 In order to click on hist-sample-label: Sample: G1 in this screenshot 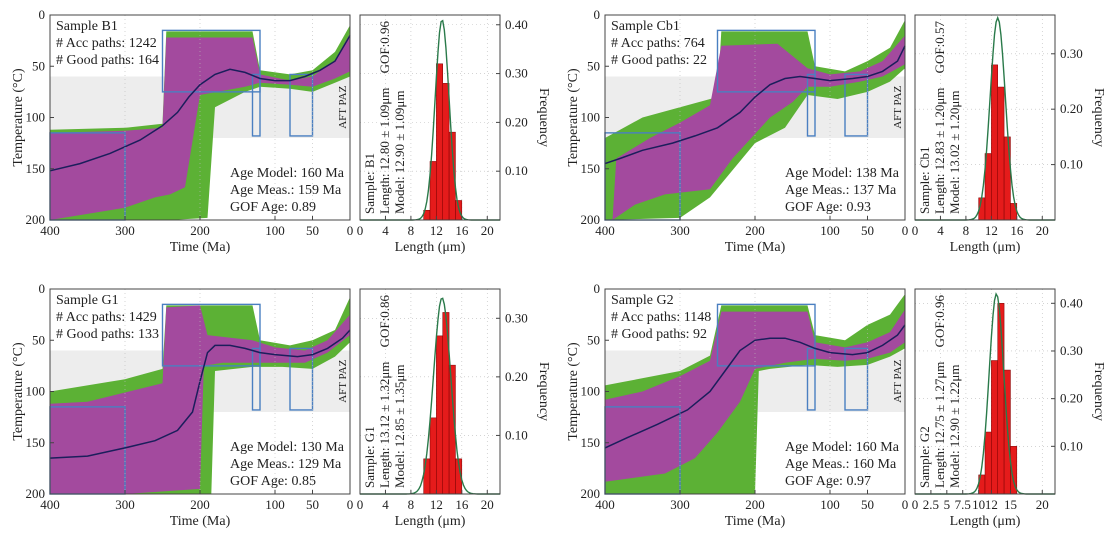, I will do `click(369, 457)`.